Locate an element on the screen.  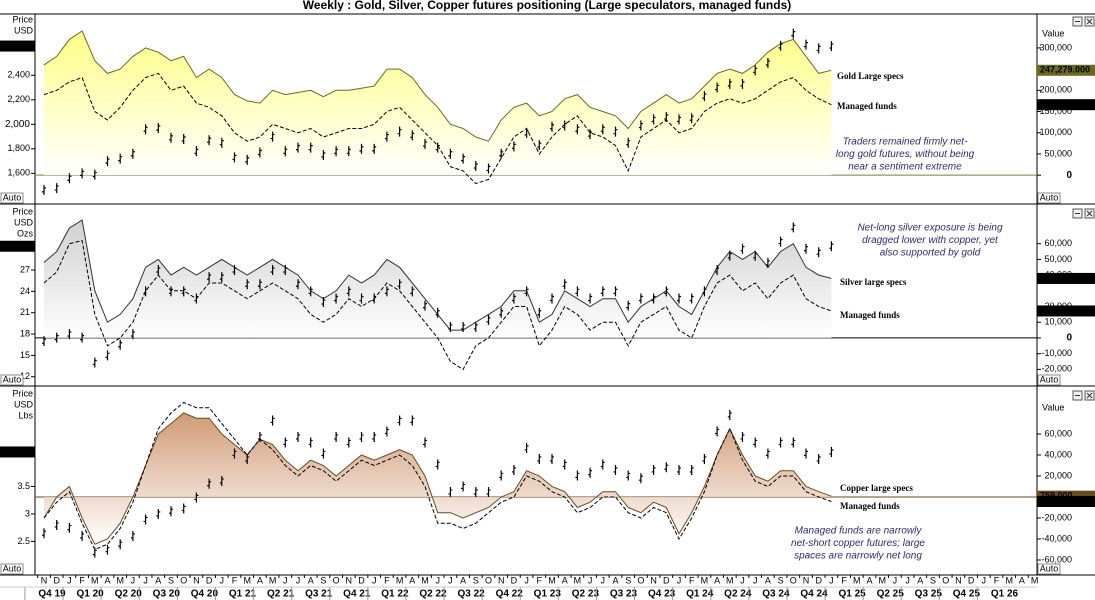
y-tick-label: 2,400 is located at coordinates (18, 75).